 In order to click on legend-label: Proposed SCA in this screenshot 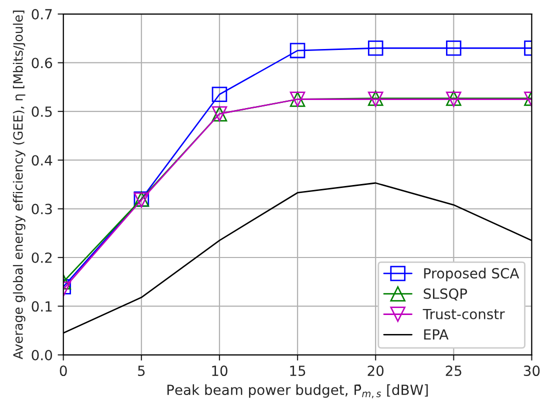, I will do `click(472, 275)`.